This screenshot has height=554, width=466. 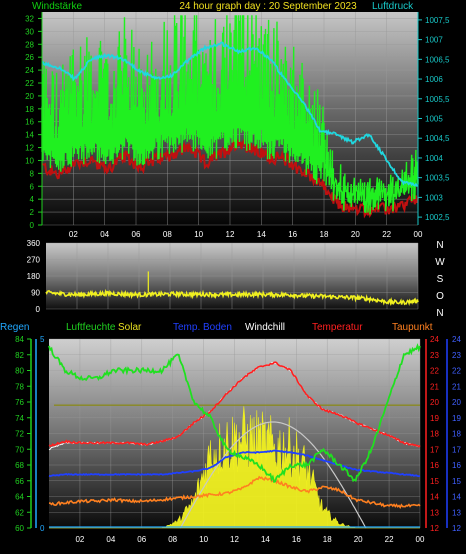 What do you see at coordinates (456, 434) in the screenshot?
I see `soil-temp-tick-label: 18` at bounding box center [456, 434].